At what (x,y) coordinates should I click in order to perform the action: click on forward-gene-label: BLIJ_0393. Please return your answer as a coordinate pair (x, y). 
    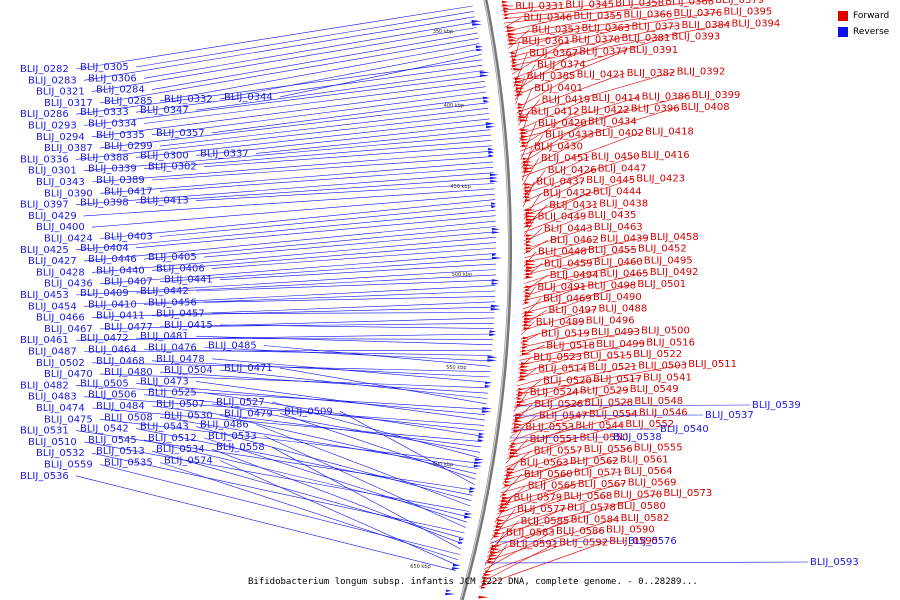
    Looking at the image, I should click on (696, 37).